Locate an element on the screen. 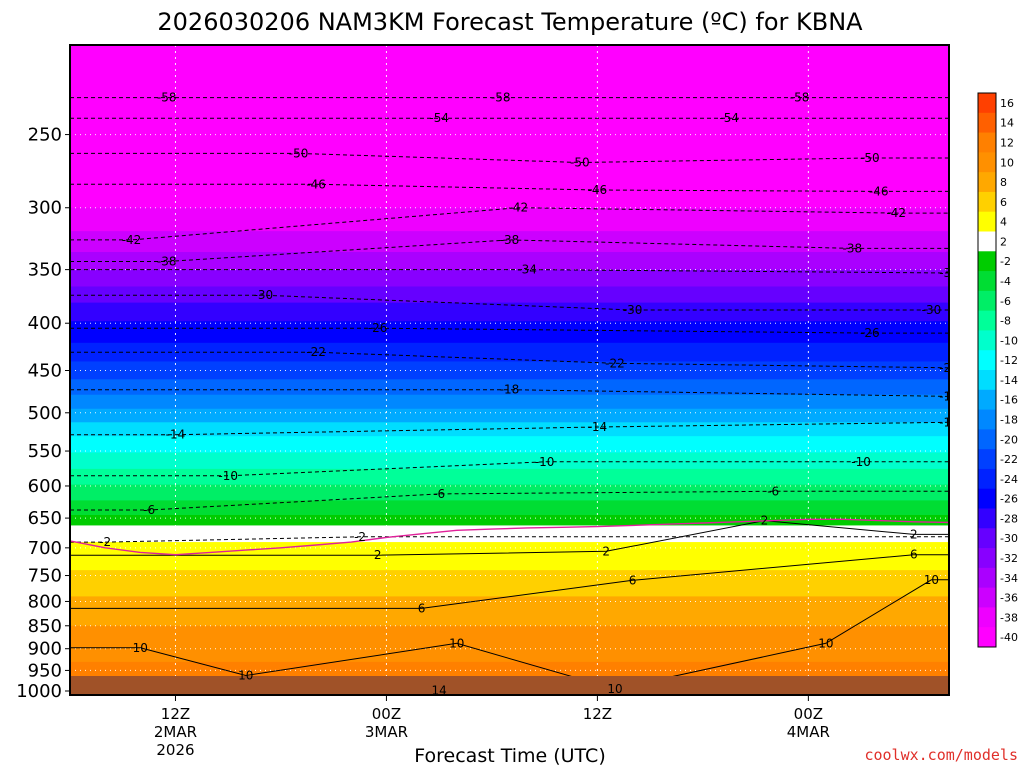  x-tick-label: 00Z is located at coordinates (386, 714).